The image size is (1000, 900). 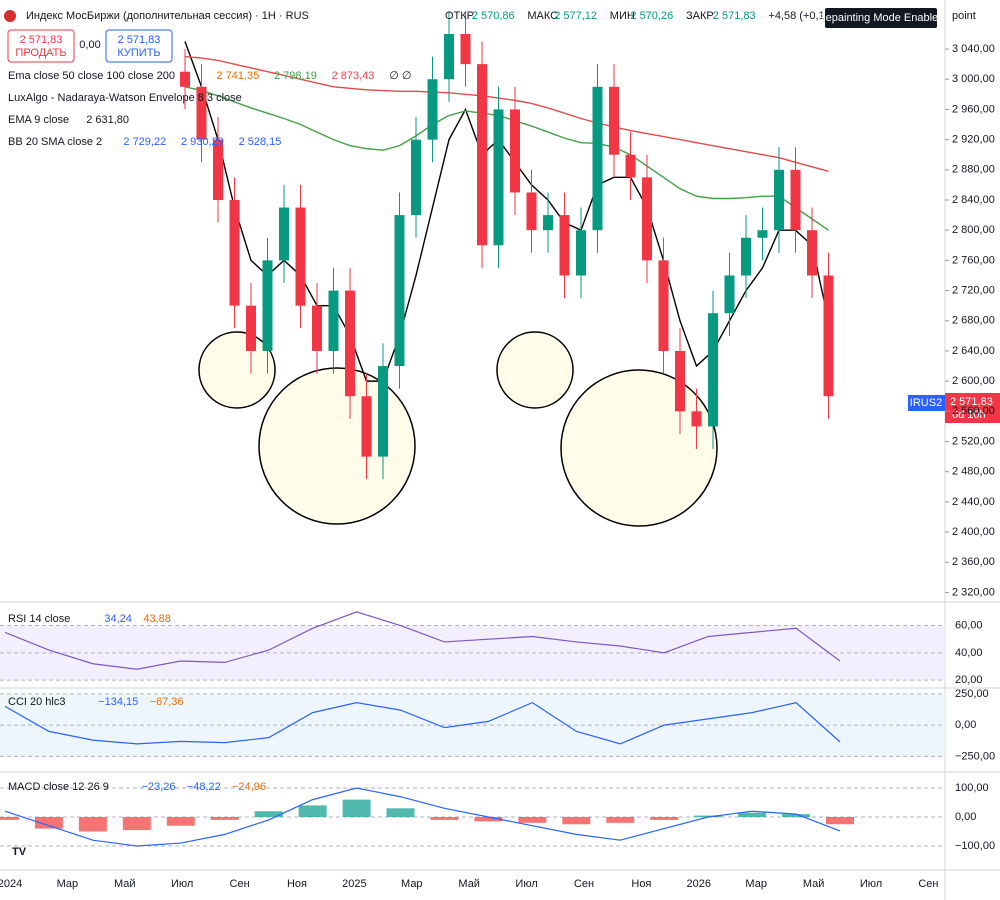 What do you see at coordinates (493, 16) in the screenshot?
I see `ohlc-item: 2 570,86` at bounding box center [493, 16].